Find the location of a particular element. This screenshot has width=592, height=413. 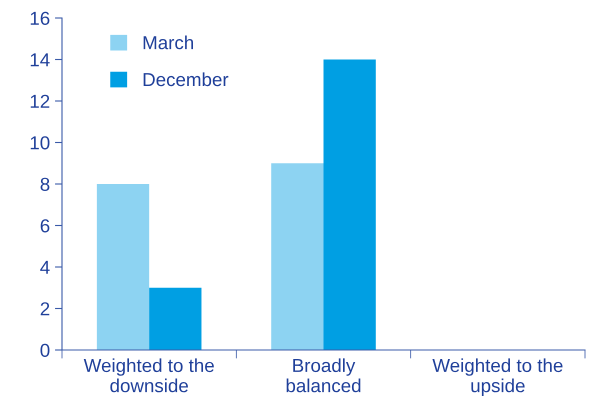

legend-label: December is located at coordinates (186, 79).